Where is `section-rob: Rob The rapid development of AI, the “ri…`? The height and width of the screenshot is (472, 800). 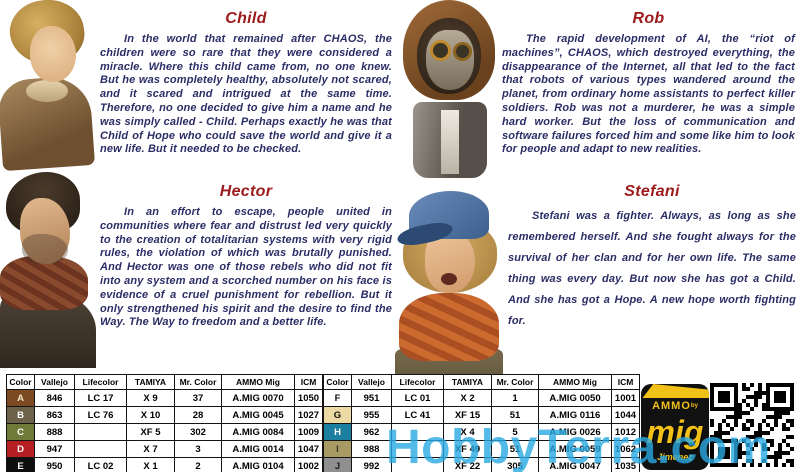 section-rob: Rob The rapid development of AI, the “ri… is located at coordinates (648, 83).